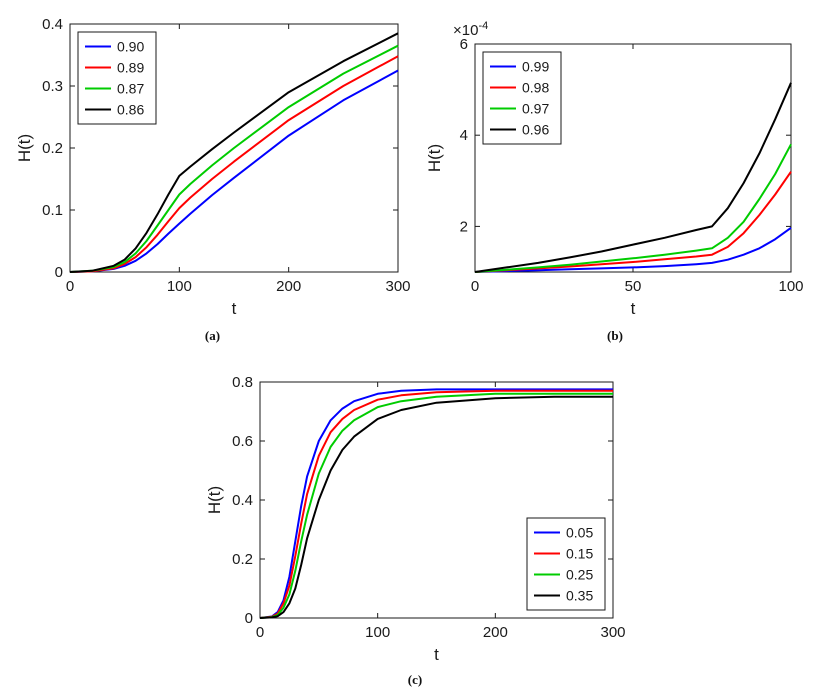 This screenshot has height=693, width=815. What do you see at coordinates (130, 89) in the screenshot?
I see `legend-label: 0.87` at bounding box center [130, 89].